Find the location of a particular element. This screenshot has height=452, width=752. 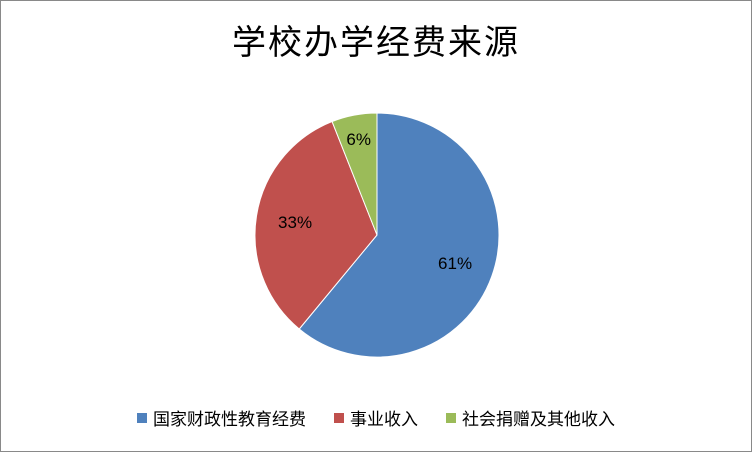

legend-item-donations-other: 社会捐赠及其他收入 is located at coordinates (530, 417).